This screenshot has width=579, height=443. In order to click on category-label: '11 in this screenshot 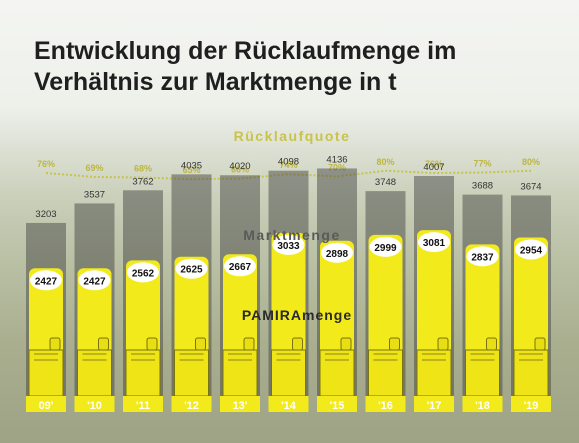, I will do `click(143, 406)`.